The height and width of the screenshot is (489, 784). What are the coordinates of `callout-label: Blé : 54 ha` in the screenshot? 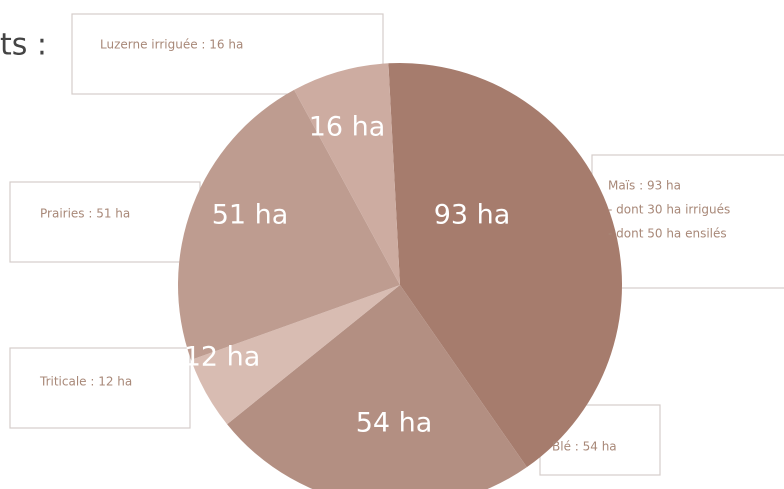 It's located at (584, 447).